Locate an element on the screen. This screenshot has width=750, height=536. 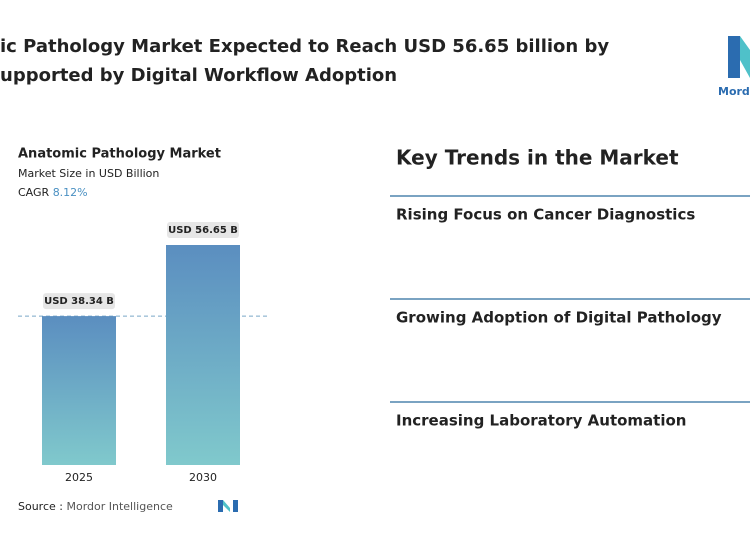
source-label: Source : is located at coordinates (40, 506).